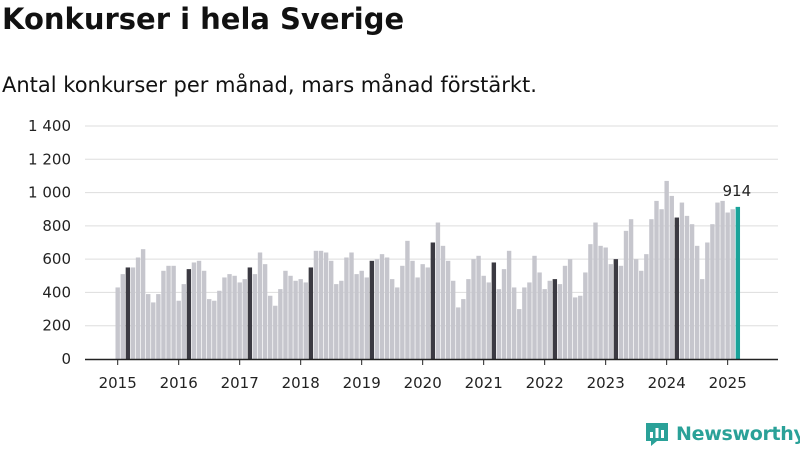 Image resolution: width=800 pixels, height=450 pixels. Describe the element at coordinates (545, 383) in the screenshot. I see `x-tick-label: 2022` at that location.